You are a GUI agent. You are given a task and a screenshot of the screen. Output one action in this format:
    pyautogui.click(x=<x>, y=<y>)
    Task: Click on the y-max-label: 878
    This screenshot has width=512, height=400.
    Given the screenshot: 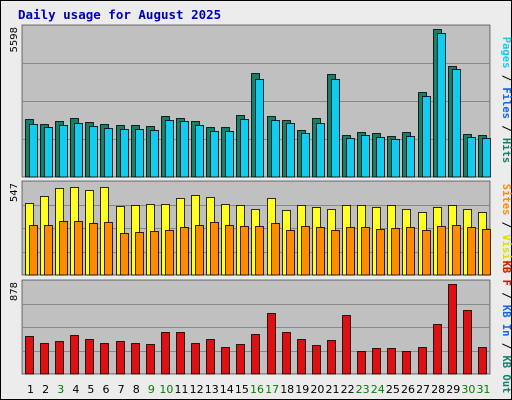 What is the action you would take?
    pyautogui.click(x=14, y=291)
    